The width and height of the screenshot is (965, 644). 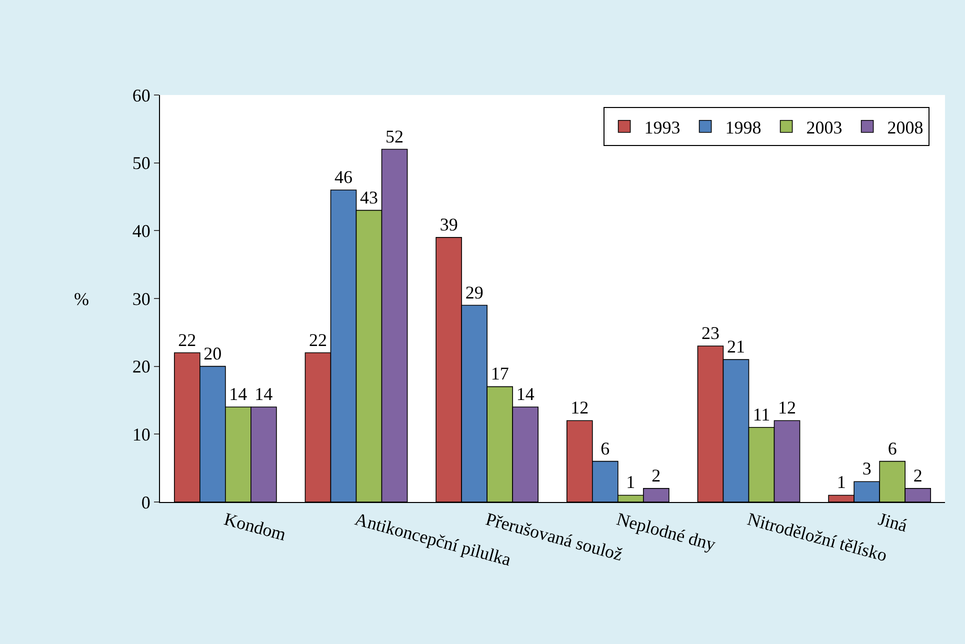 I want to click on data-label: 29, so click(x=474, y=292).